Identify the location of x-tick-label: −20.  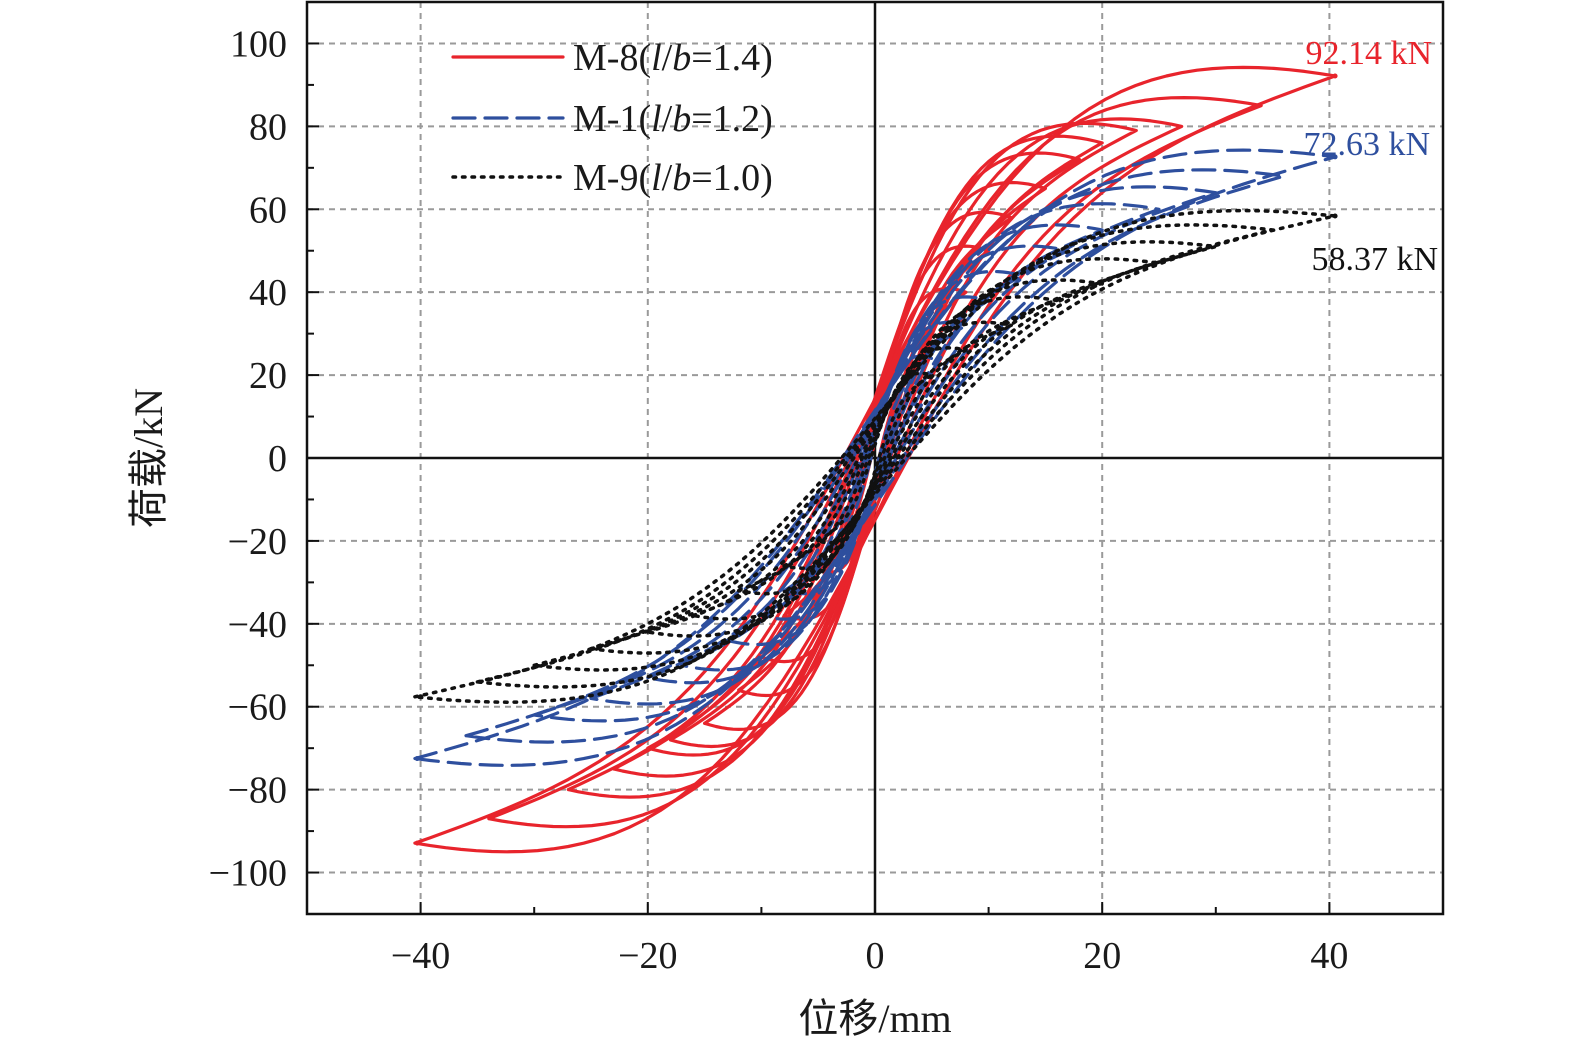
(647, 956).